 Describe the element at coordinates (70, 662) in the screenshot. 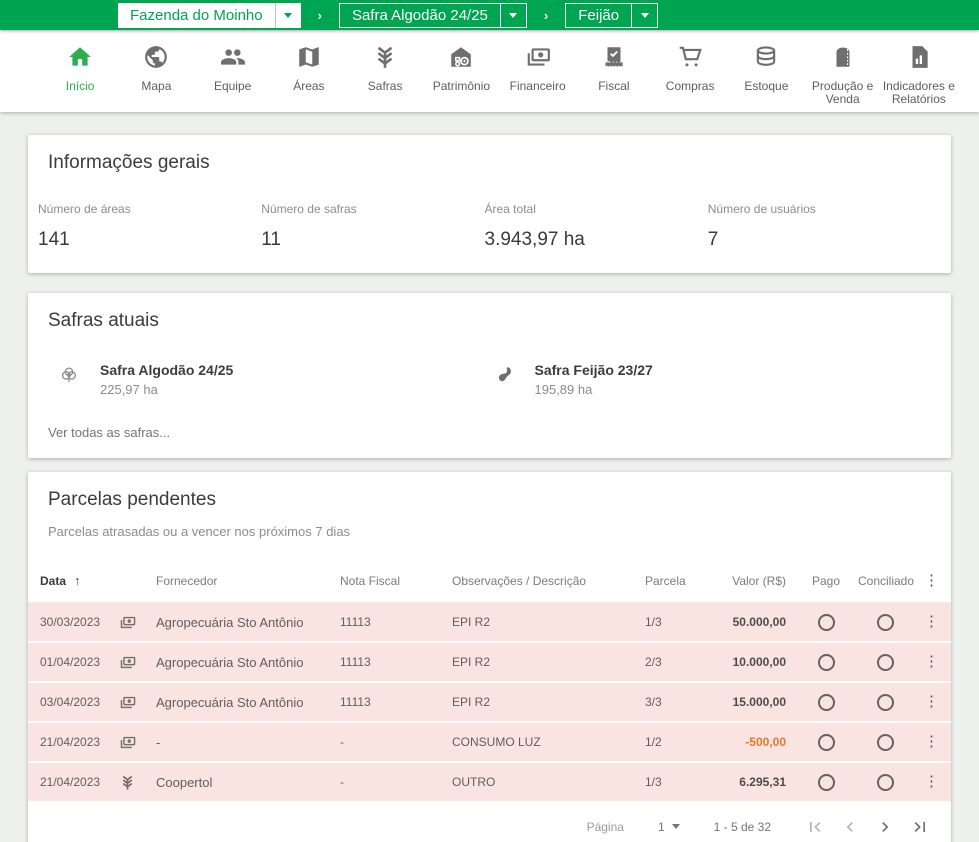

I see `cell-date: 01/04/2023` at that location.